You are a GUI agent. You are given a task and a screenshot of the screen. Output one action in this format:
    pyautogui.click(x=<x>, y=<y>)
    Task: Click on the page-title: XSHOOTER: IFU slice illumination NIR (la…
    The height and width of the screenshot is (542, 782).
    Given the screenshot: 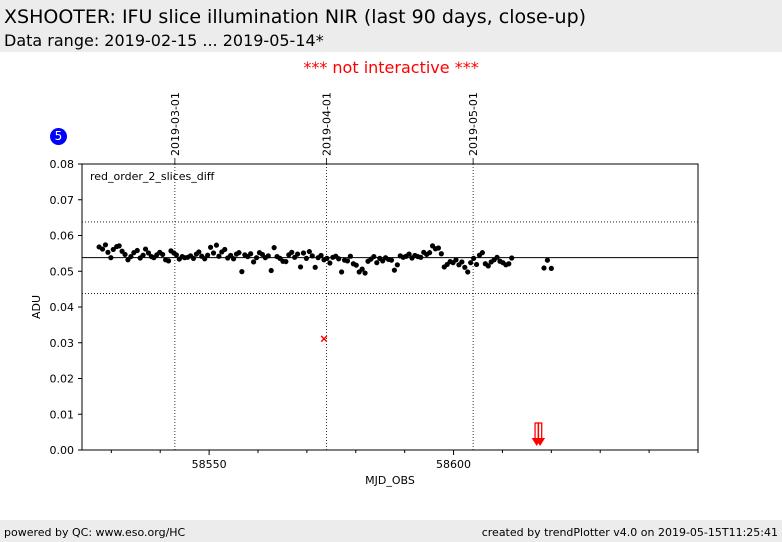 What is the action you would take?
    pyautogui.click(x=295, y=17)
    